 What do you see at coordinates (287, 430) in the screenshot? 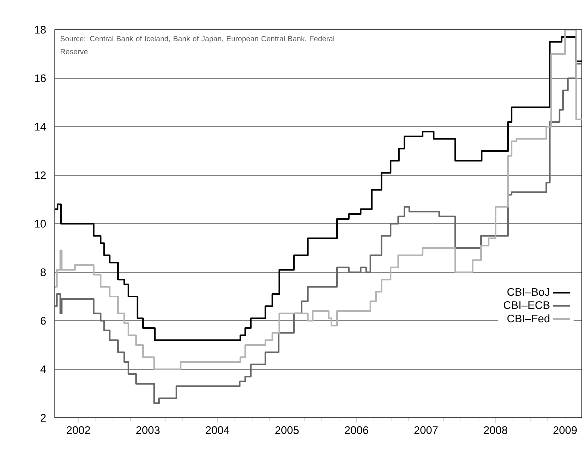
I see `x-tick-label: 2005` at bounding box center [287, 430].